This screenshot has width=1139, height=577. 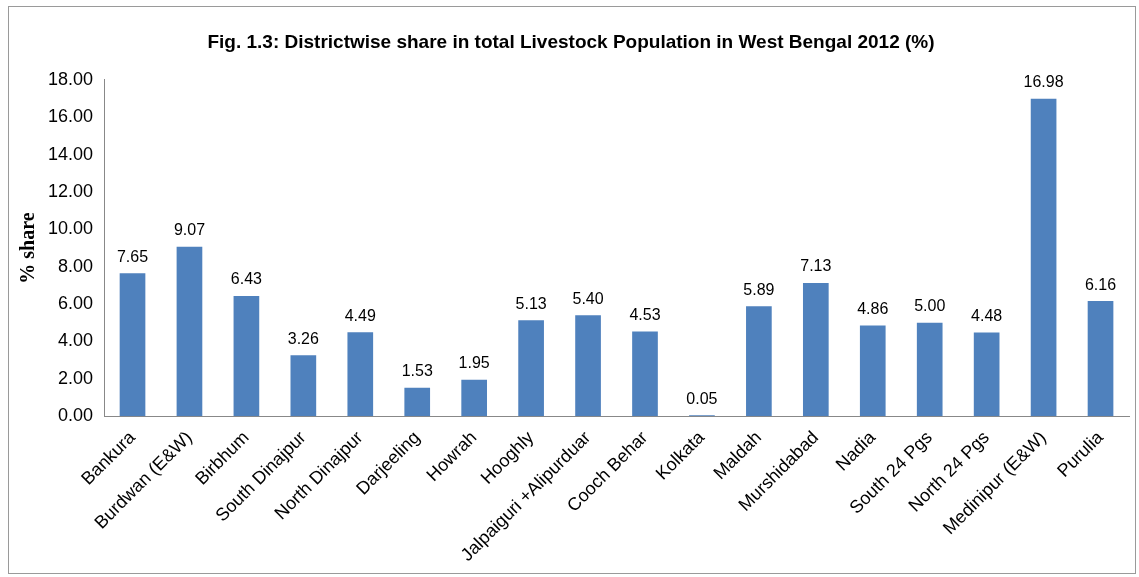 What do you see at coordinates (474, 363) in the screenshot?
I see `data-label: 1.95` at bounding box center [474, 363].